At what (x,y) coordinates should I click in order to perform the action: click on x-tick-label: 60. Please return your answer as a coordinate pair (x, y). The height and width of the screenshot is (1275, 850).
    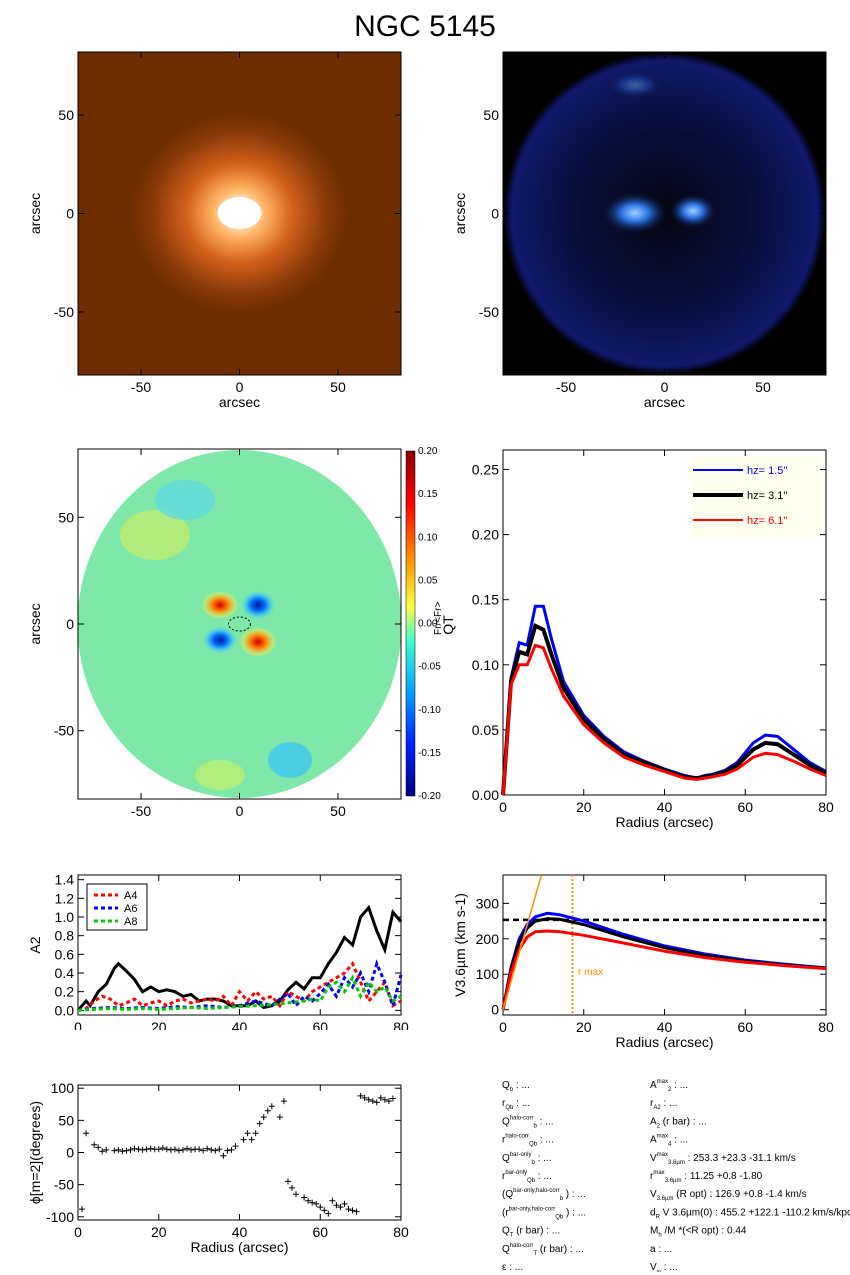
    Looking at the image, I should click on (745, 1027).